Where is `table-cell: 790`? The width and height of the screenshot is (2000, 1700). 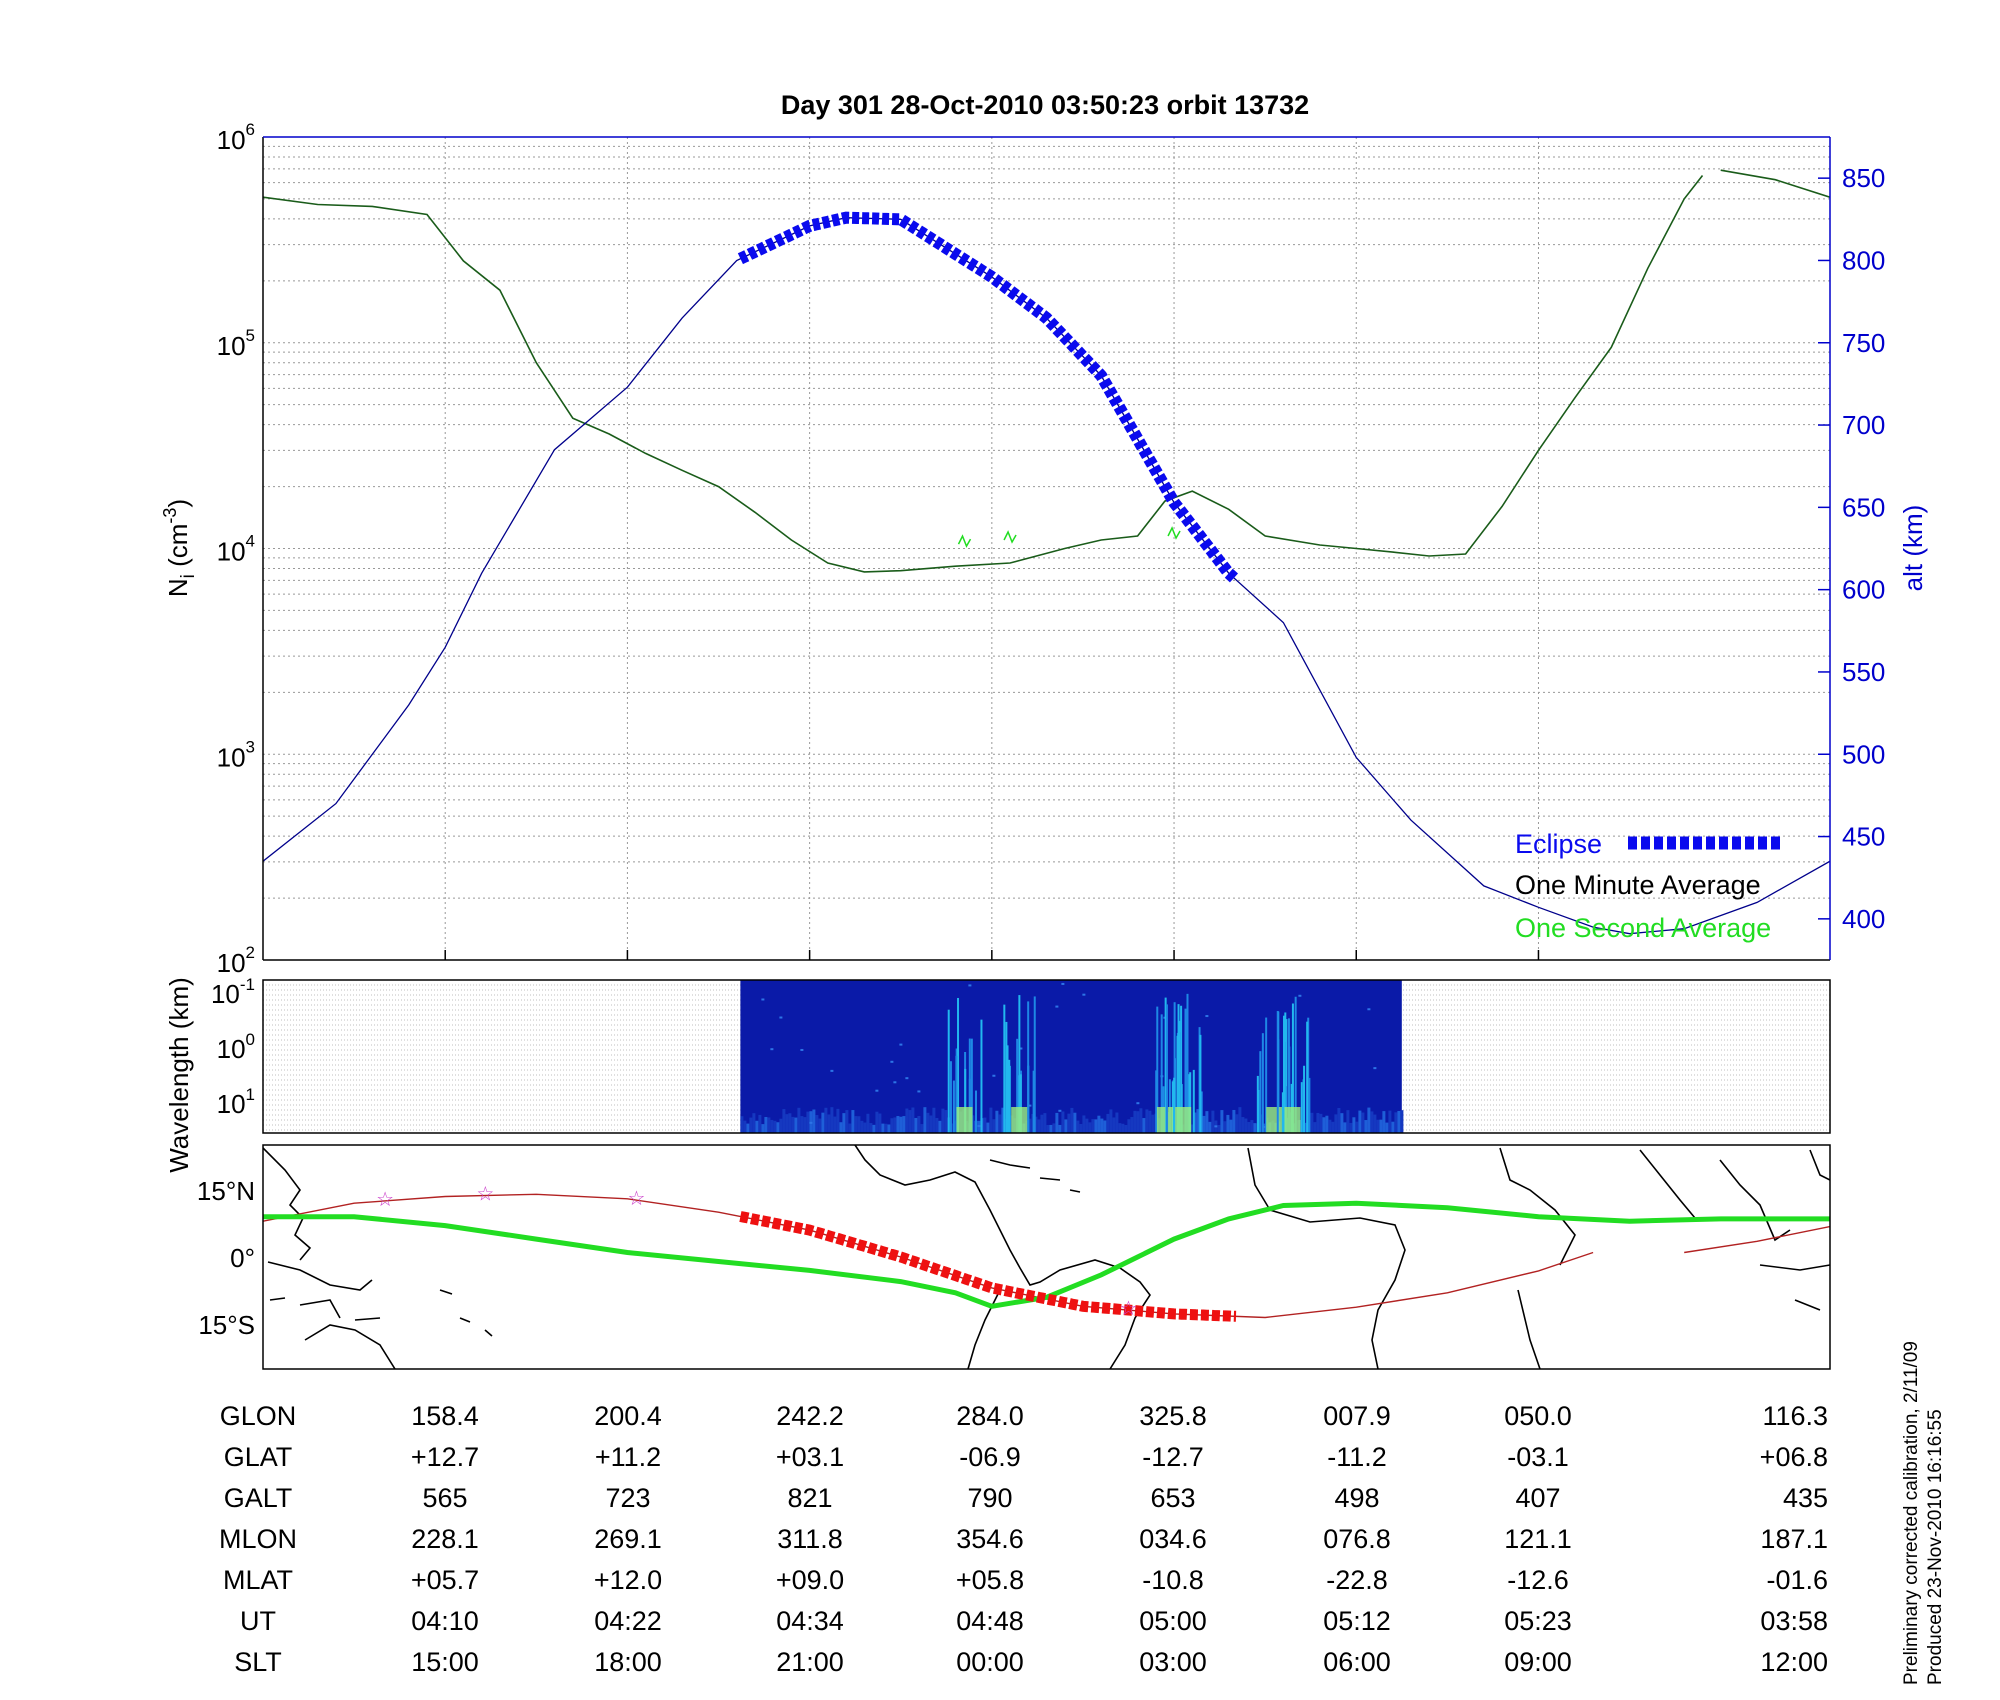
table-cell: 790 is located at coordinates (989, 1498).